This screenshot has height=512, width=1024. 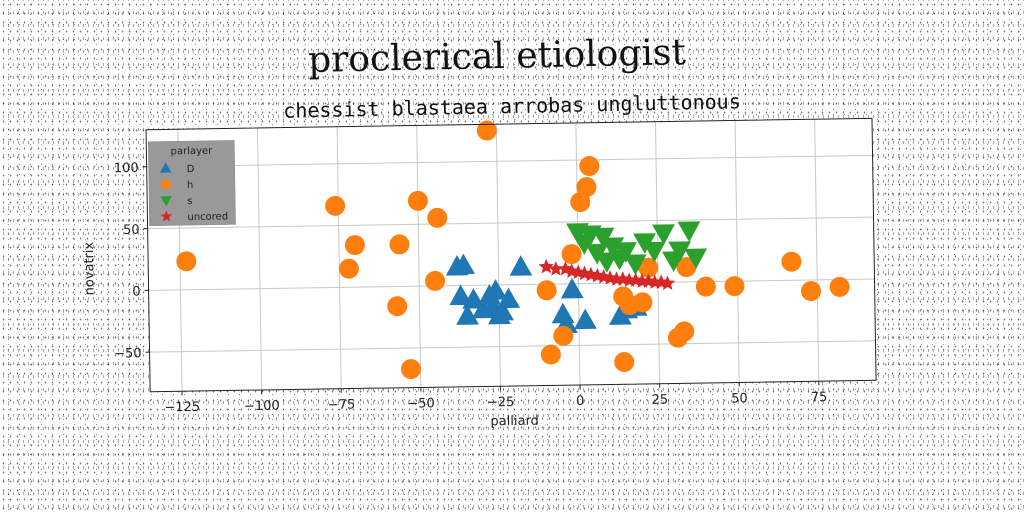 What do you see at coordinates (262, 407) in the screenshot?
I see `x-tick-label: −100` at bounding box center [262, 407].